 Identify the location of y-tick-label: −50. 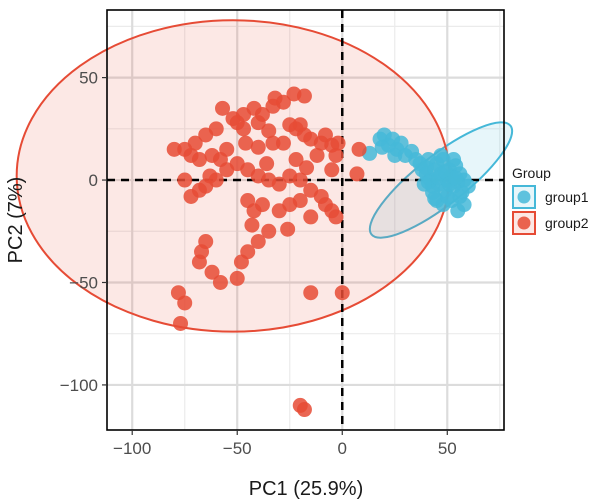
(83, 282).